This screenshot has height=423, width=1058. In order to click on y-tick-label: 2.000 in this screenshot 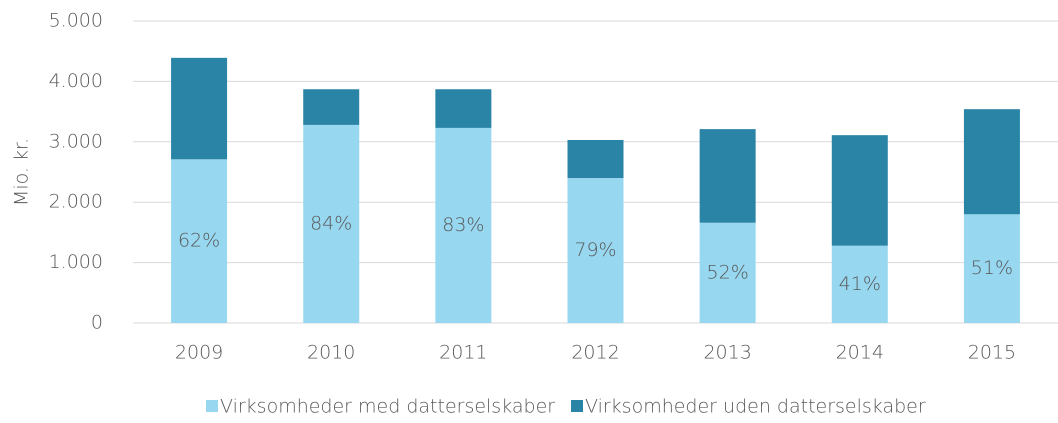, I will do `click(76, 202)`.